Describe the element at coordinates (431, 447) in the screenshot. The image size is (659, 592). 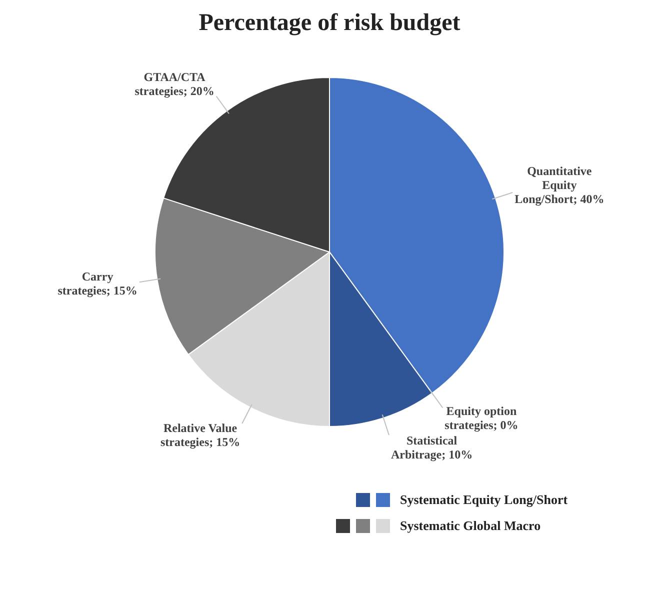
I see `slice-label: Statistical Arbitrage; 10%` at that location.